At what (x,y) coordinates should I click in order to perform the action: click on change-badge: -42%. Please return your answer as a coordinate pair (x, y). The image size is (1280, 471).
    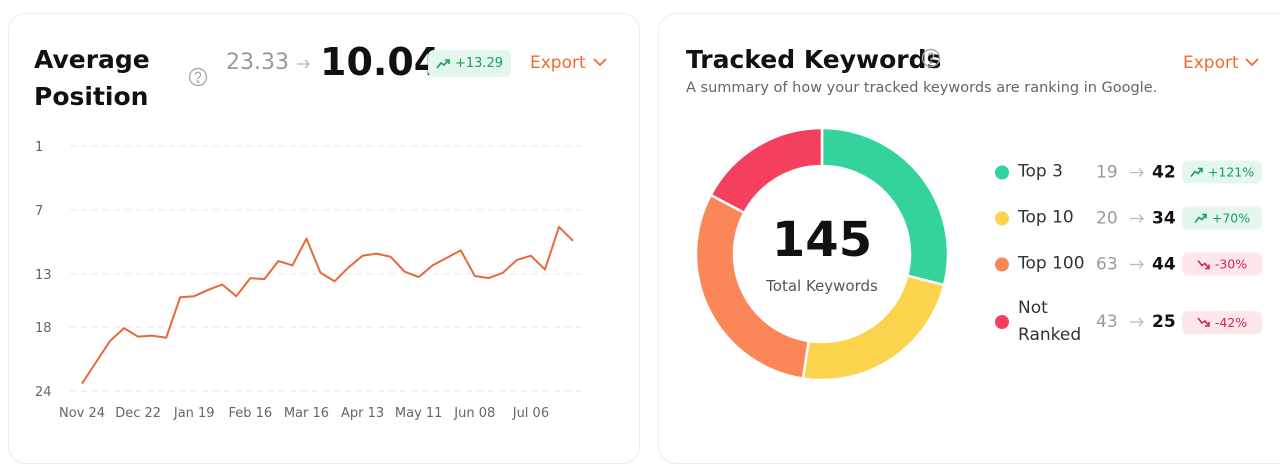
    Looking at the image, I should click on (1222, 322).